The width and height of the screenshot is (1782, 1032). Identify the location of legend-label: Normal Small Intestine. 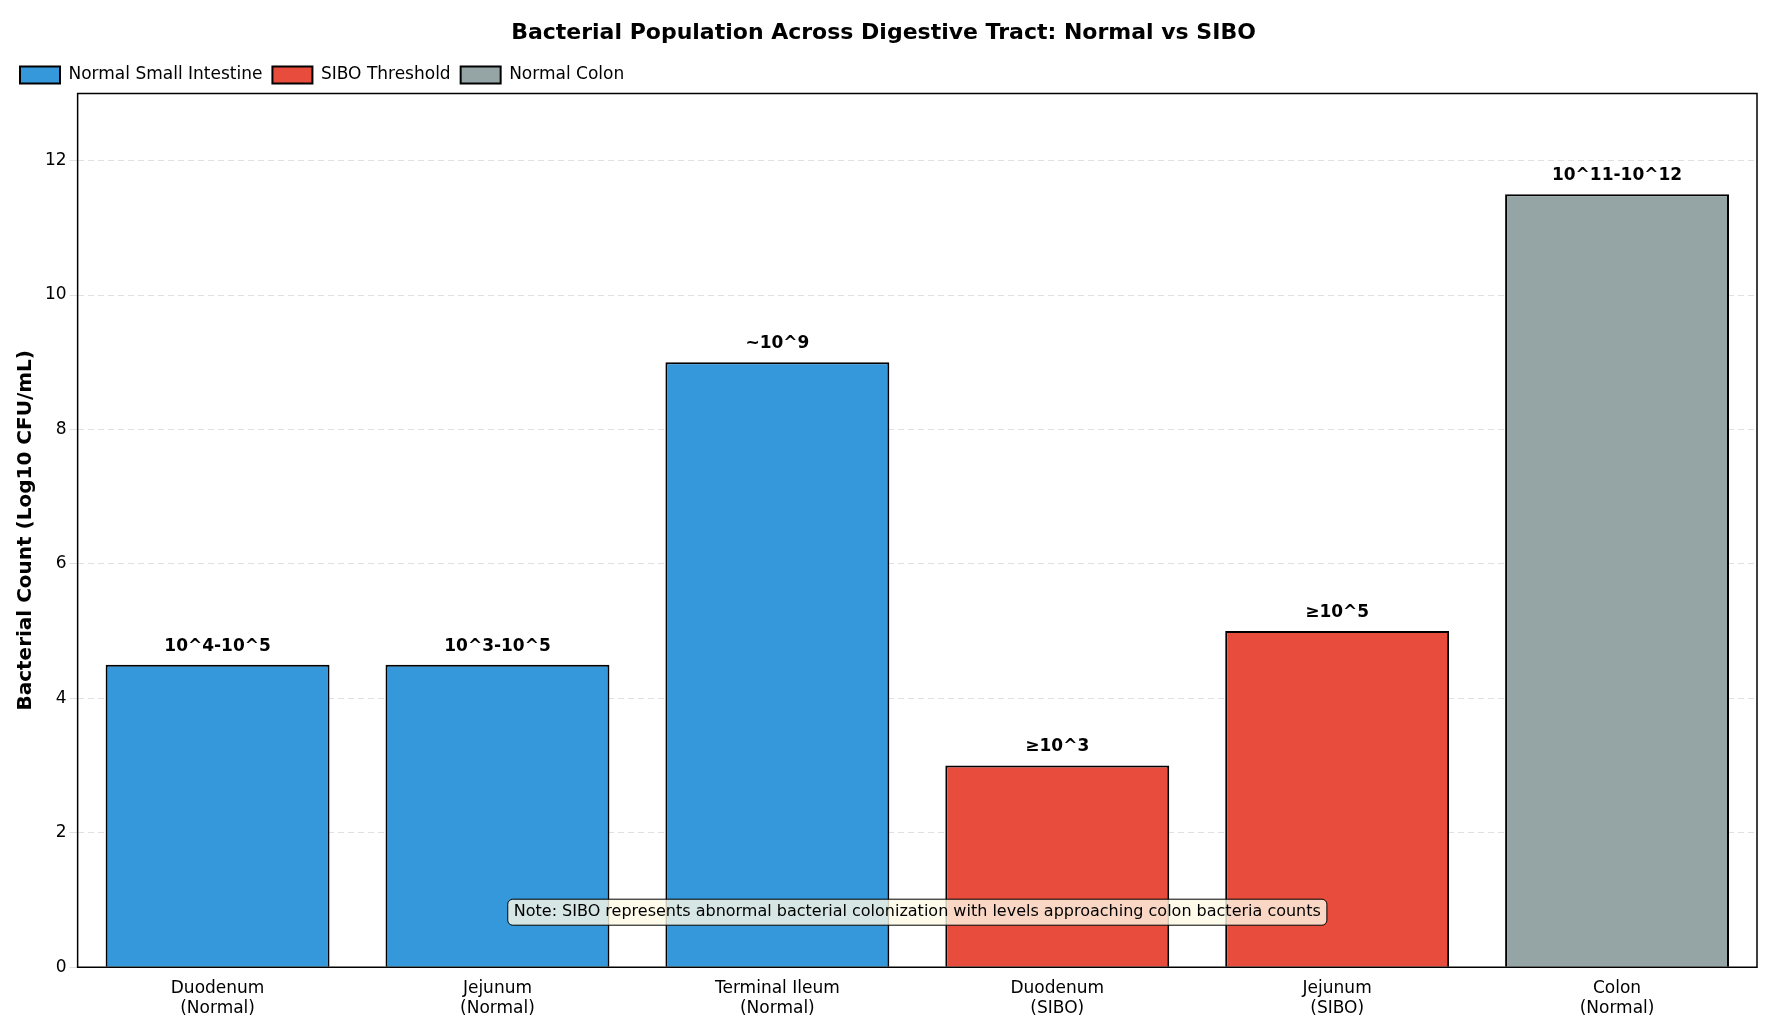
(165, 73).